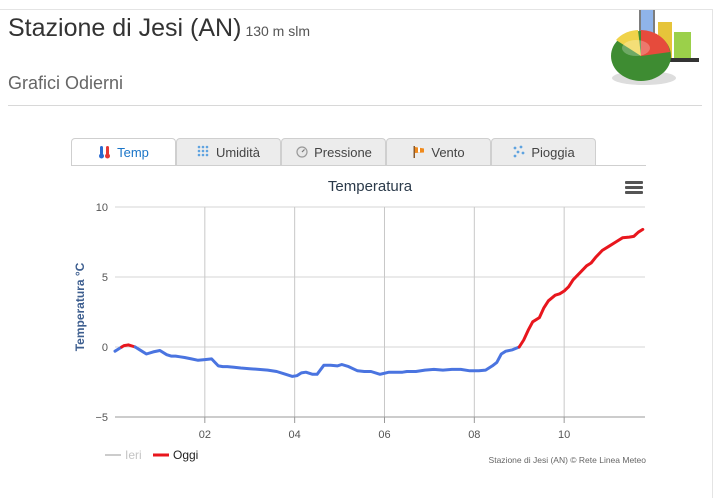 This screenshot has height=498, width=720. Describe the element at coordinates (133, 455) in the screenshot. I see `legend-ieri-label: Ieri` at that location.